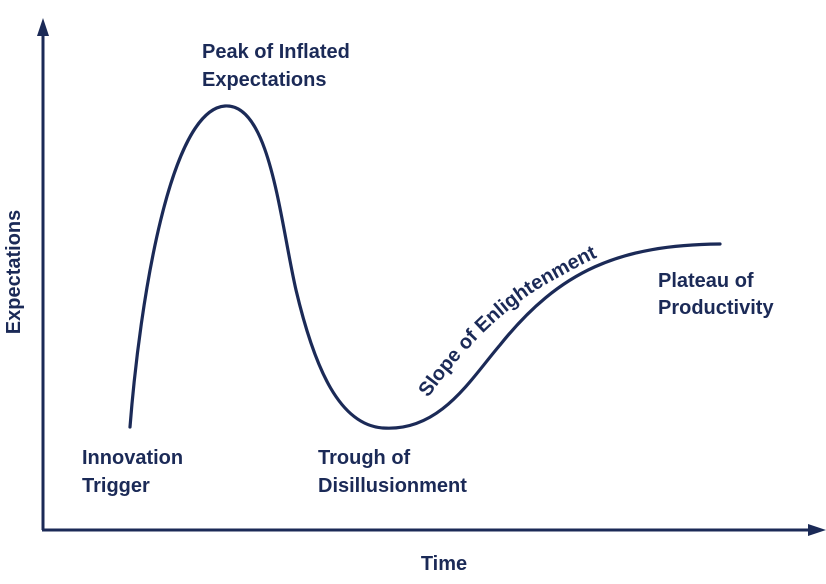 The width and height of the screenshot is (826, 584). Describe the element at coordinates (392, 486) in the screenshot. I see `trough-label-line2: Disillusionment` at that location.